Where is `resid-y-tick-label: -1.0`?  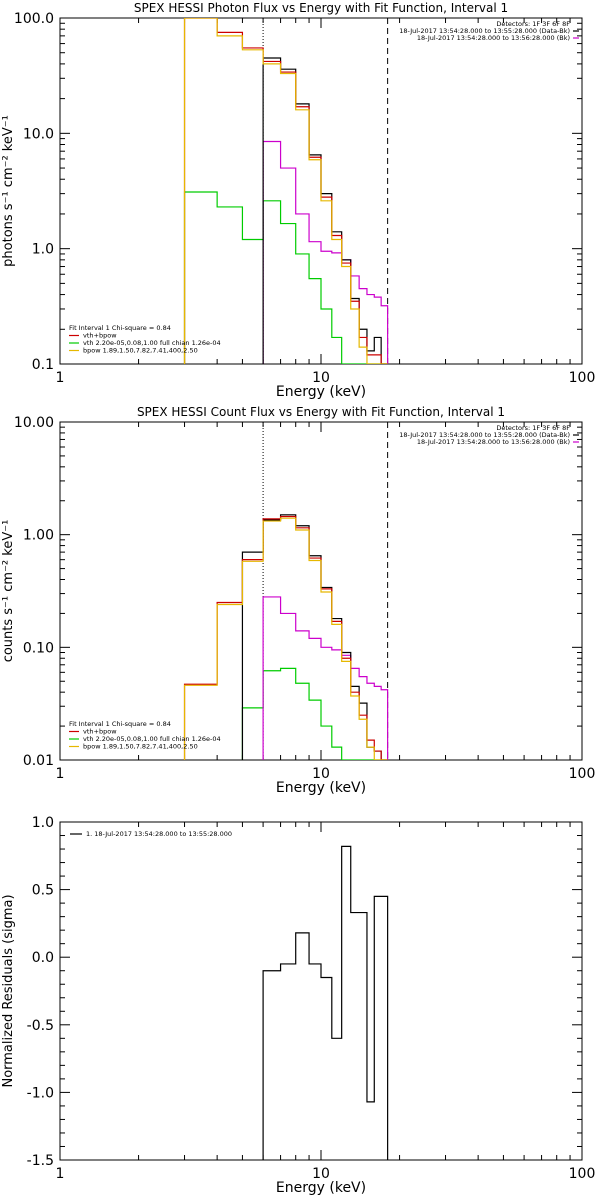 resid-y-tick-label: -1.0 is located at coordinates (40, 1093).